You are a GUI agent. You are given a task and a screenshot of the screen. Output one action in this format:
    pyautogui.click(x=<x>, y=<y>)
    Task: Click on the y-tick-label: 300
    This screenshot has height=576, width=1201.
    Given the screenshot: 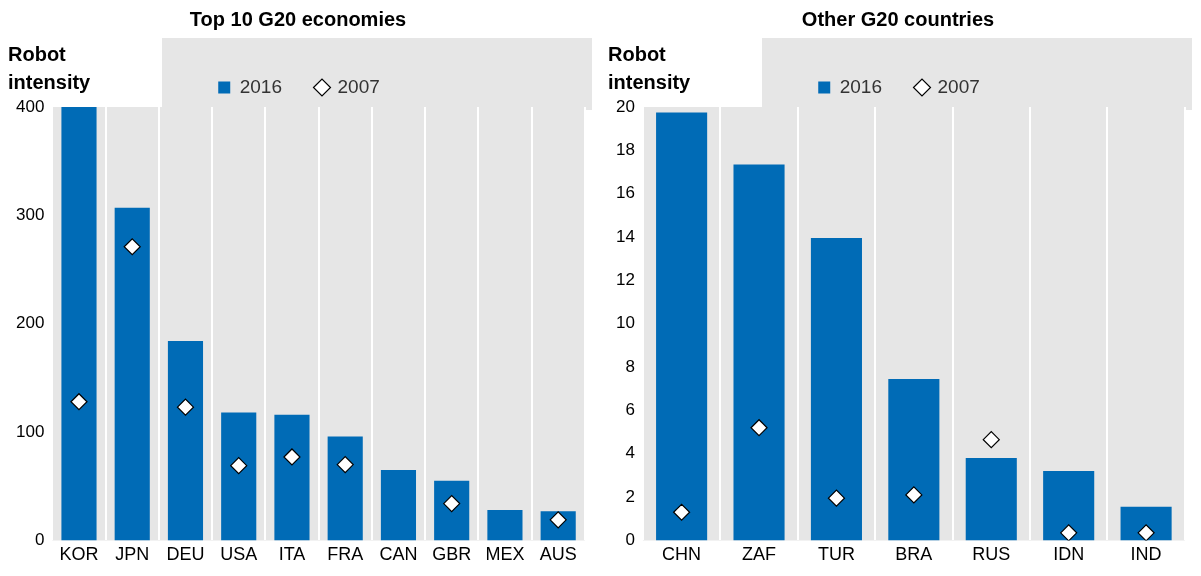 What is the action you would take?
    pyautogui.click(x=30, y=215)
    